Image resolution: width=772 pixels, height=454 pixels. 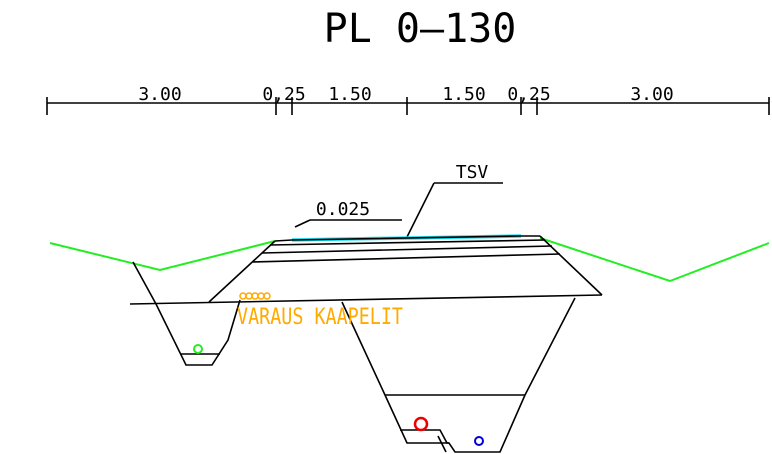 I want to click on blue-pipe-icon, so click(x=479, y=441).